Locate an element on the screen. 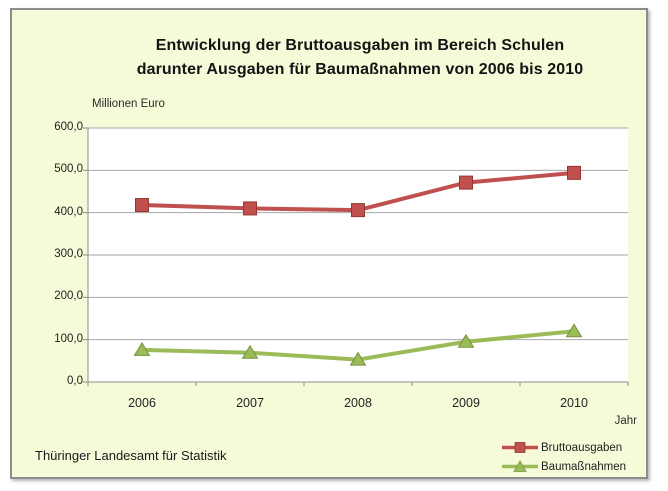 The height and width of the screenshot is (491, 668). y-tick-label: 300,0 is located at coordinates (68, 254).